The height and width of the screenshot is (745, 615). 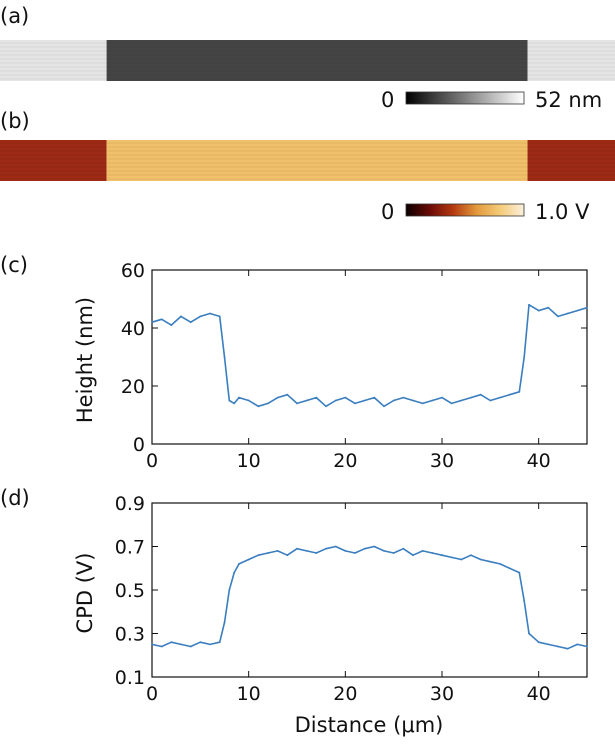 What do you see at coordinates (15, 498) in the screenshot?
I see `panel-label-d: (d)` at bounding box center [15, 498].